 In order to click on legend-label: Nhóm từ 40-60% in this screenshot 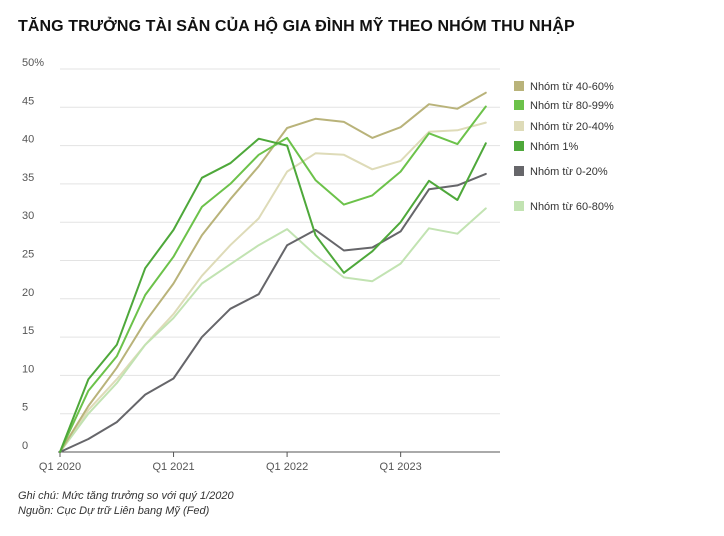, I will do `click(572, 87)`.